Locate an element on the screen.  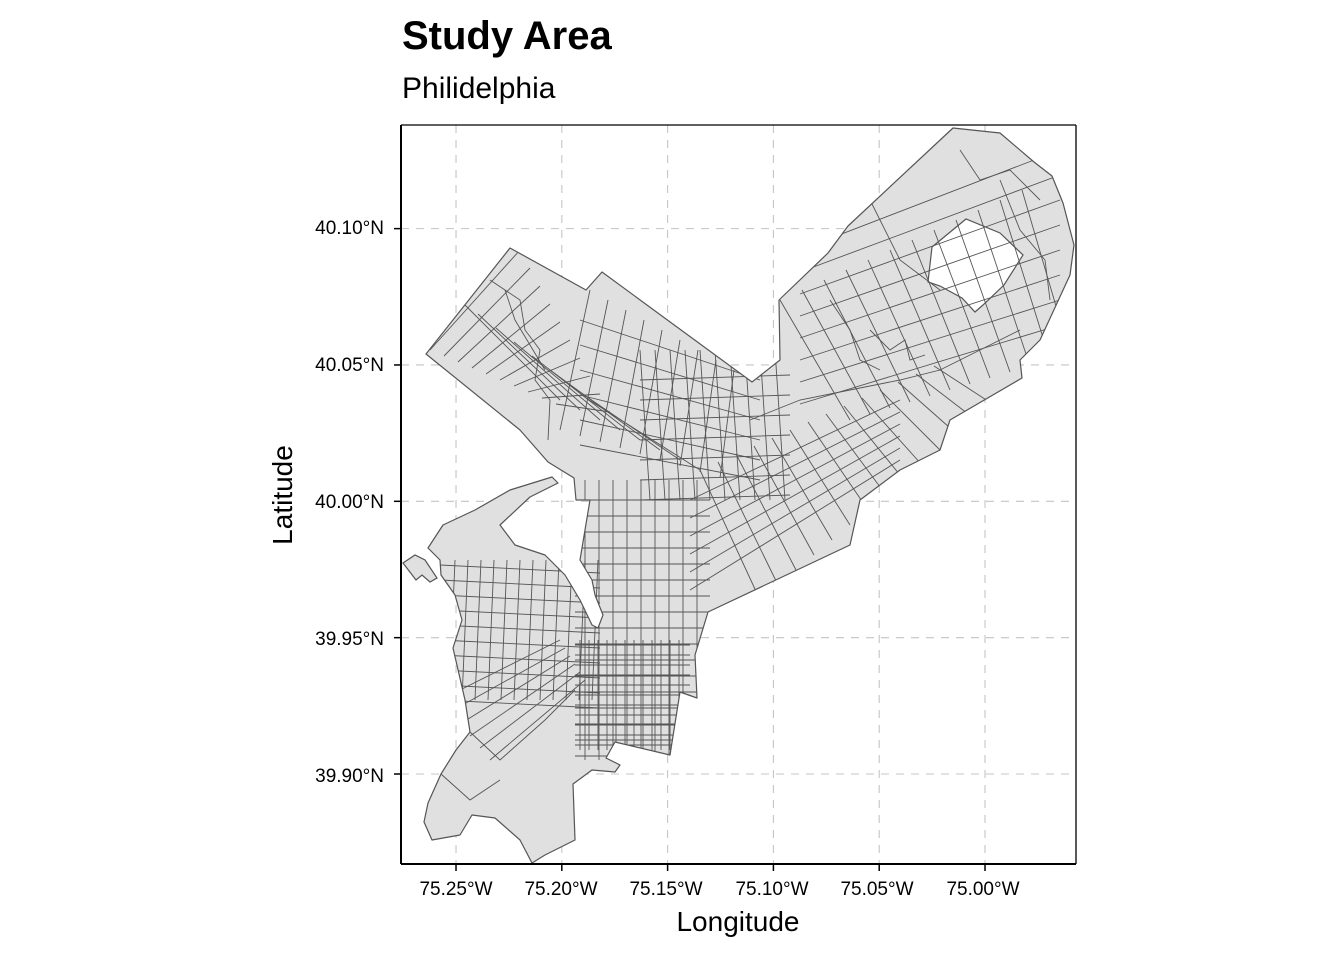
x-tick-label: 75.25°W is located at coordinates (456, 889).